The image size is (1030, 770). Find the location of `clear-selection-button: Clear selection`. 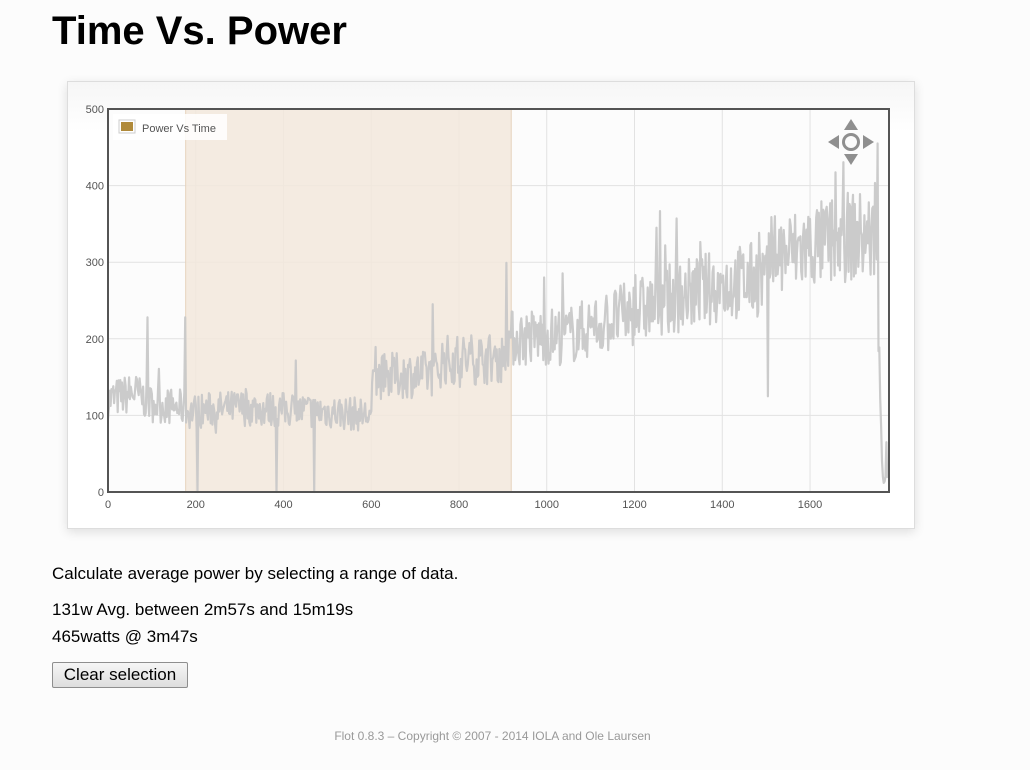

clear-selection-button: Clear selection is located at coordinates (120, 675).